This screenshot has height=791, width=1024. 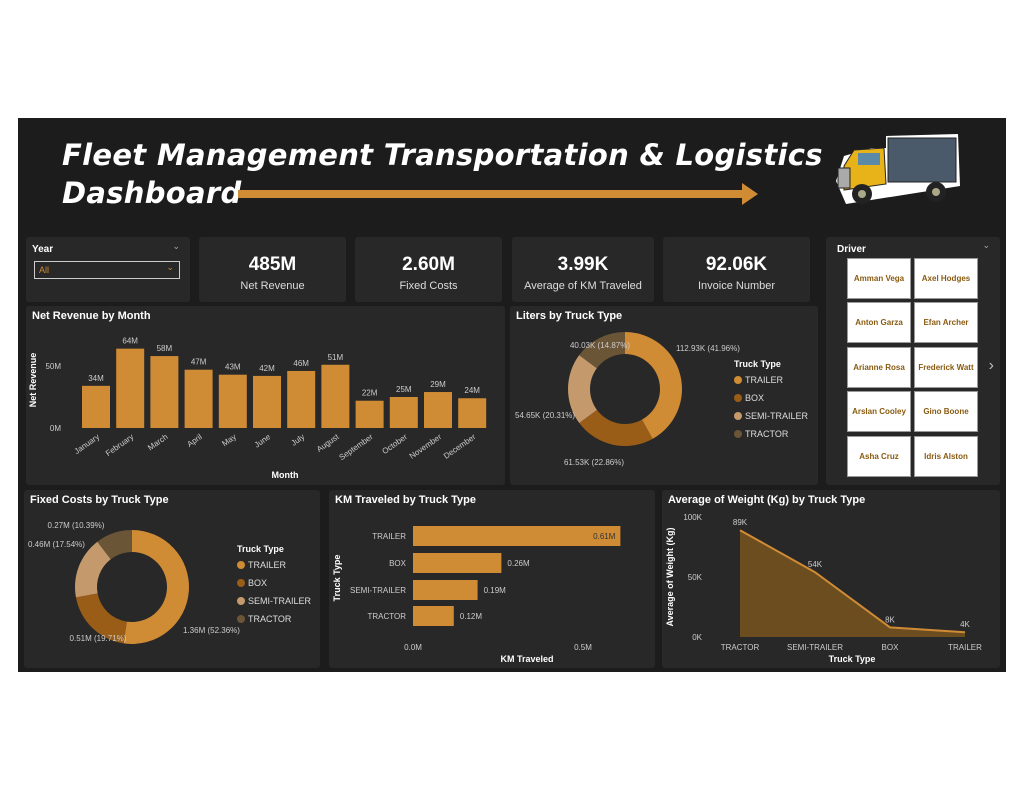 What do you see at coordinates (767, 500) in the screenshot?
I see `chart-title: Average of Weight (Kg) by Truck Type` at bounding box center [767, 500].